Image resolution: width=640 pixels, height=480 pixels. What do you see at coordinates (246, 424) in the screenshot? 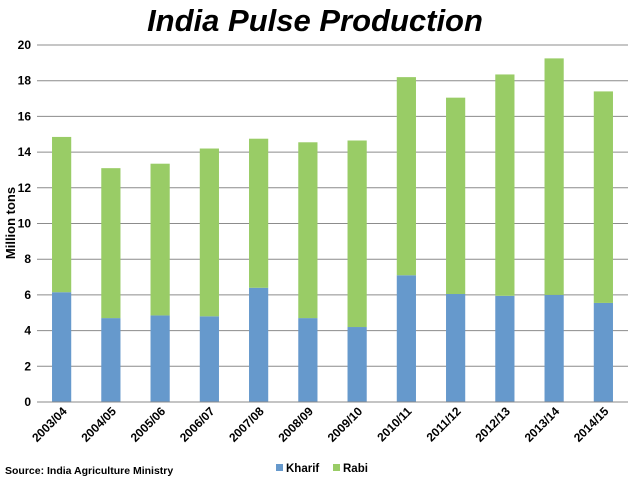
I see `x-tick-label: 2007/08` at bounding box center [246, 424].